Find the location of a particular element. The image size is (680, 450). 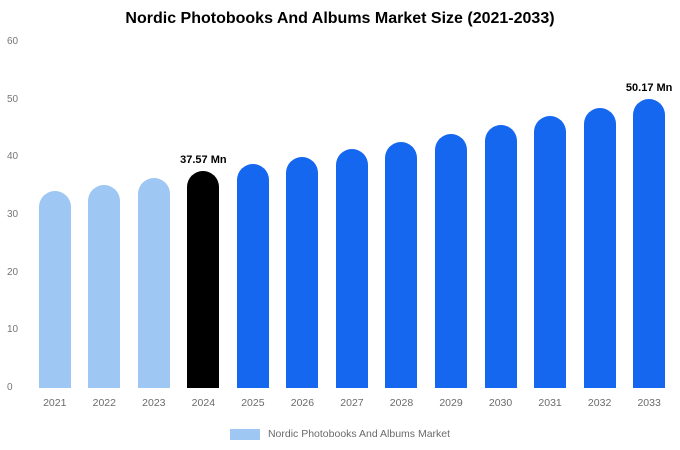

bar-column-2025 is located at coordinates (253, 215).